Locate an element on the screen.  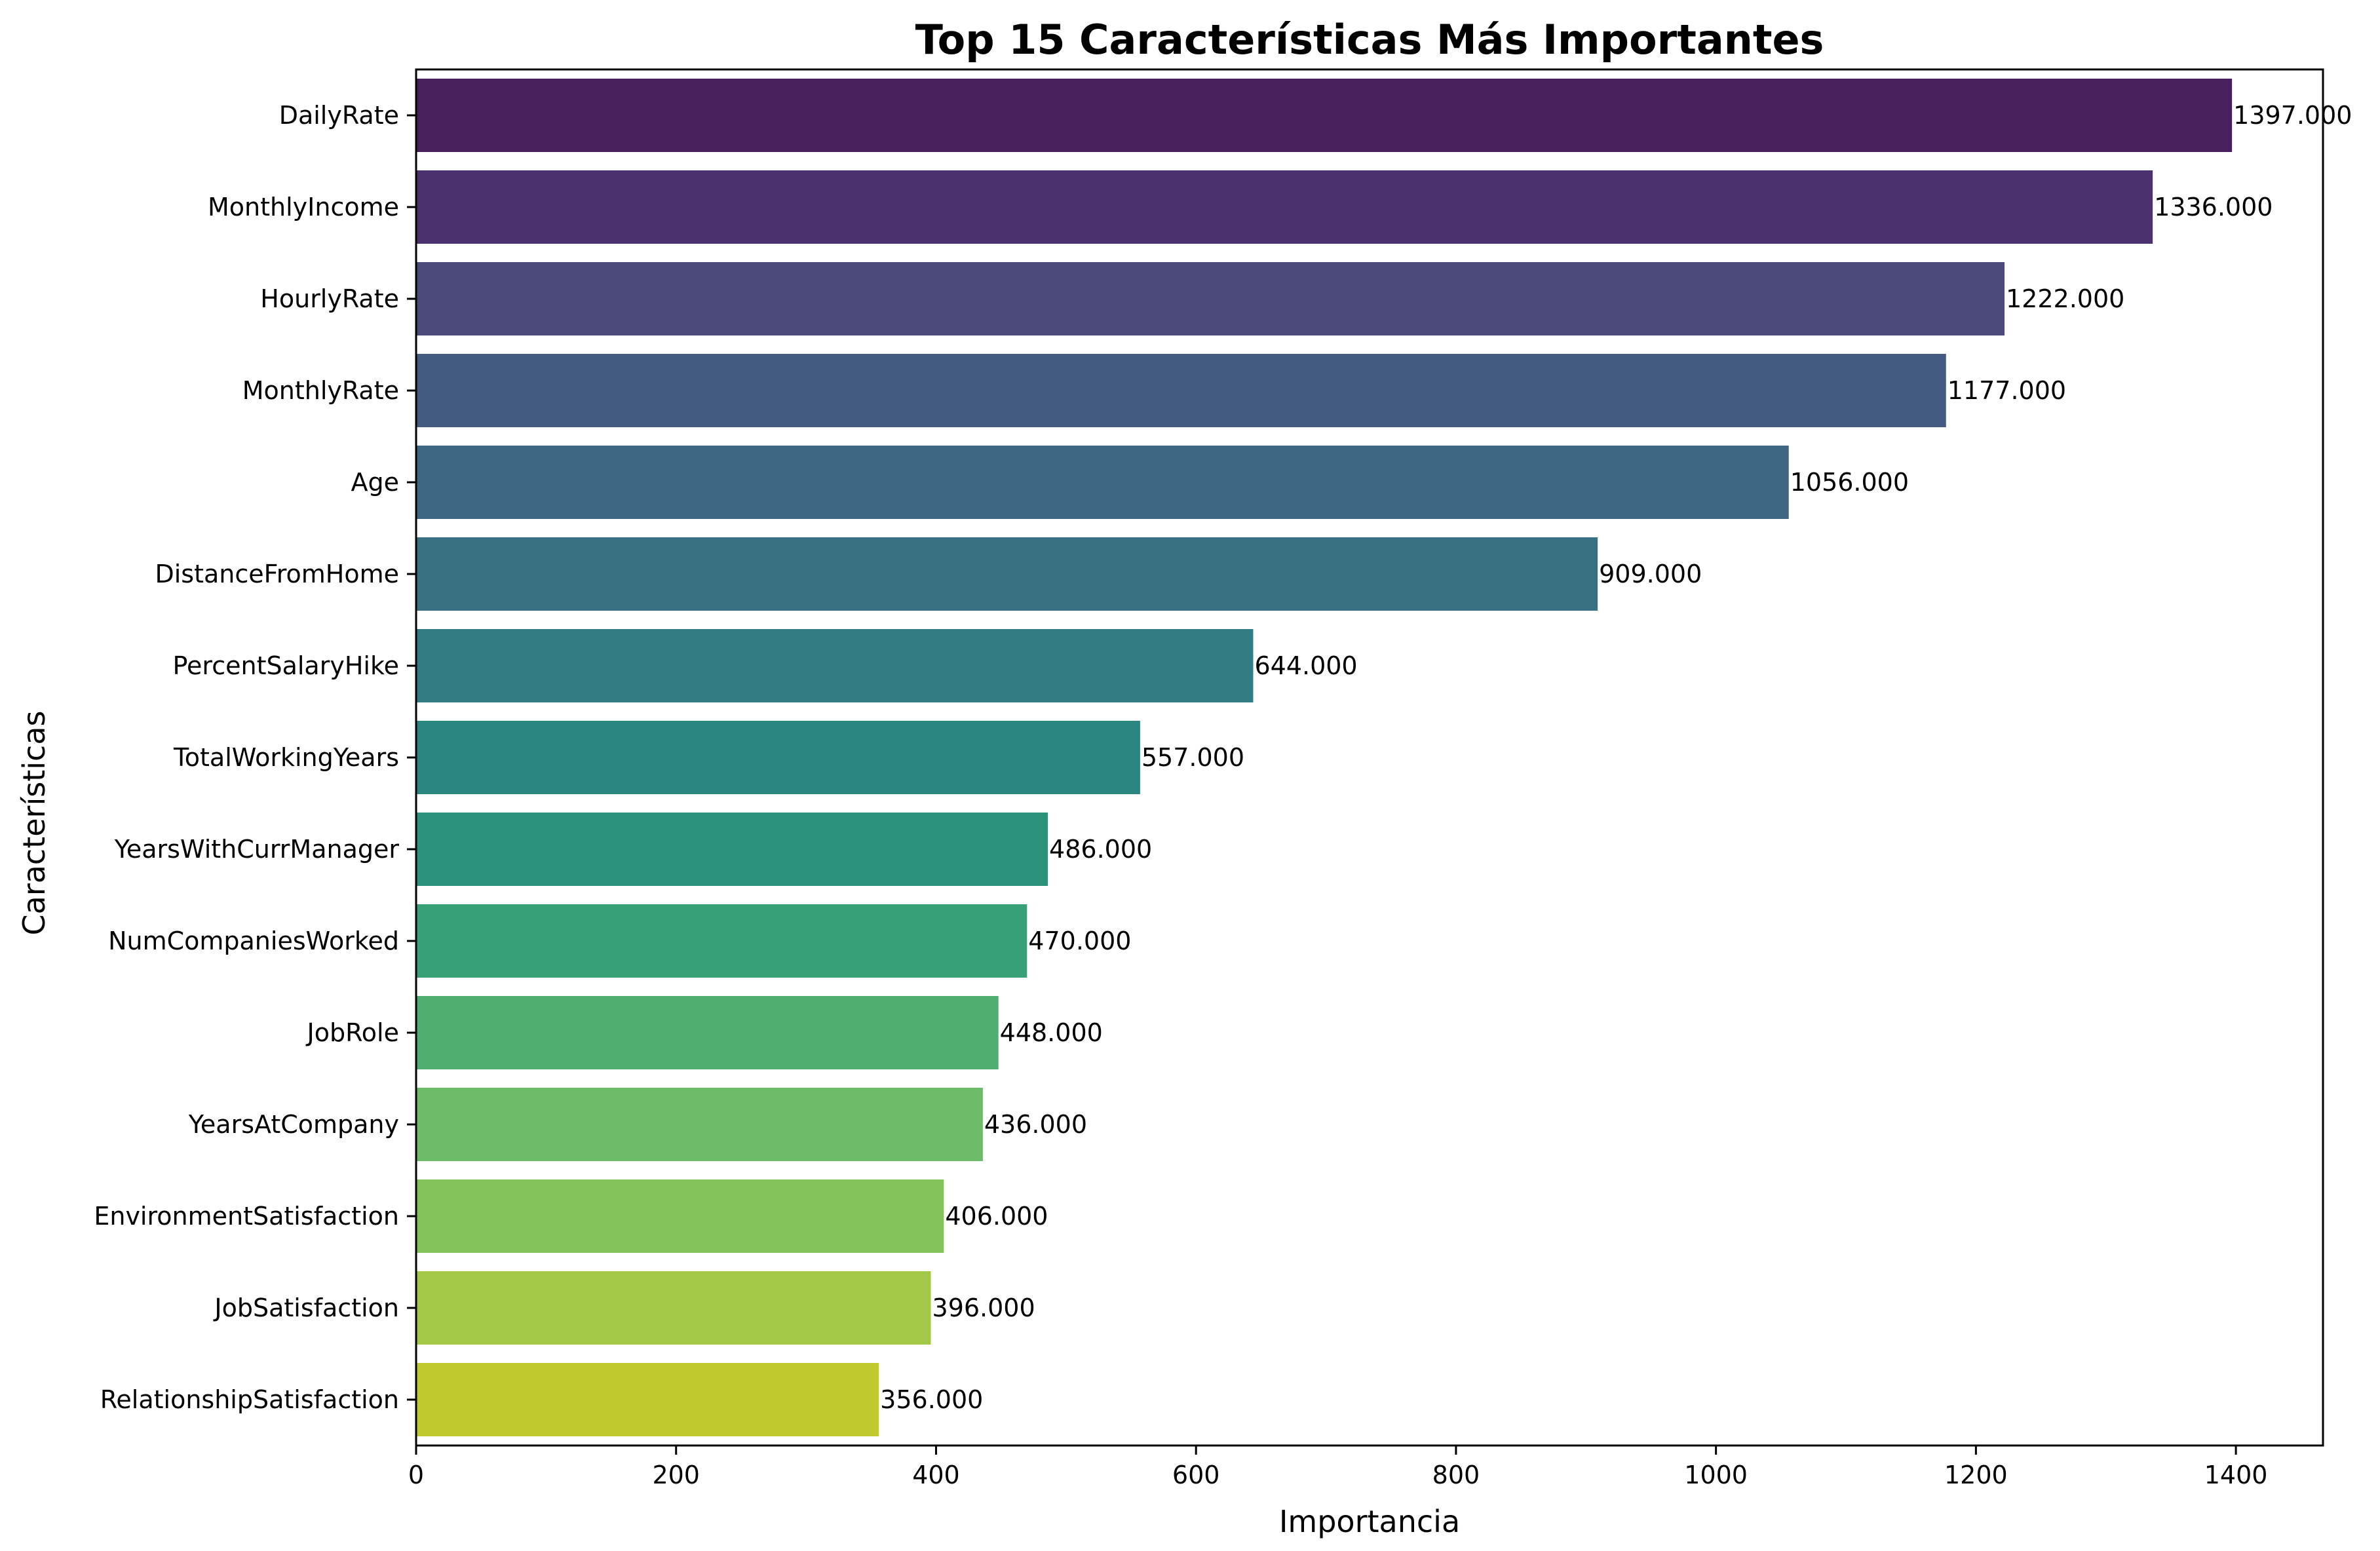
data-label-Age: 1056.000 is located at coordinates (1850, 482).